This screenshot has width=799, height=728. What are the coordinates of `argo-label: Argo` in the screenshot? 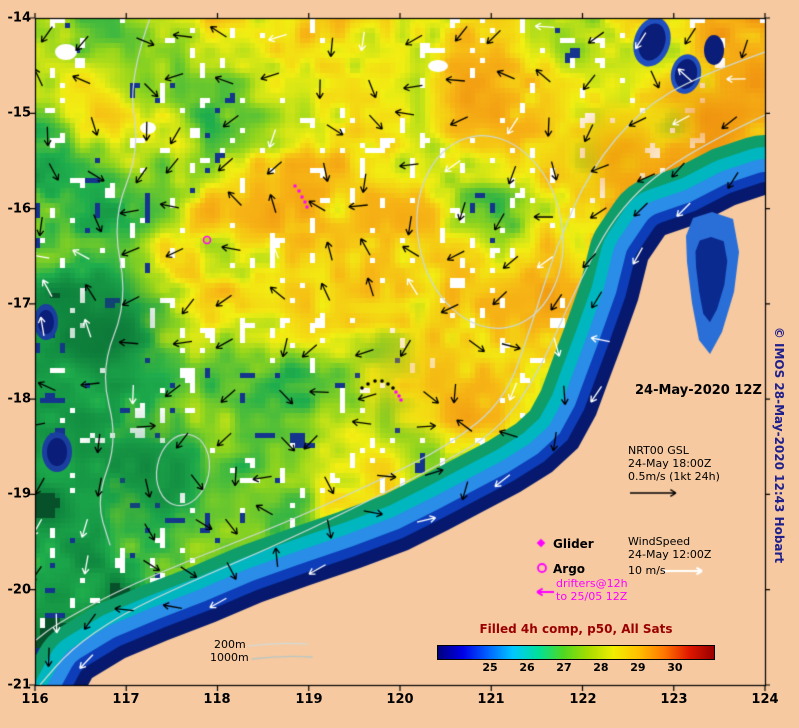 It's located at (569, 569).